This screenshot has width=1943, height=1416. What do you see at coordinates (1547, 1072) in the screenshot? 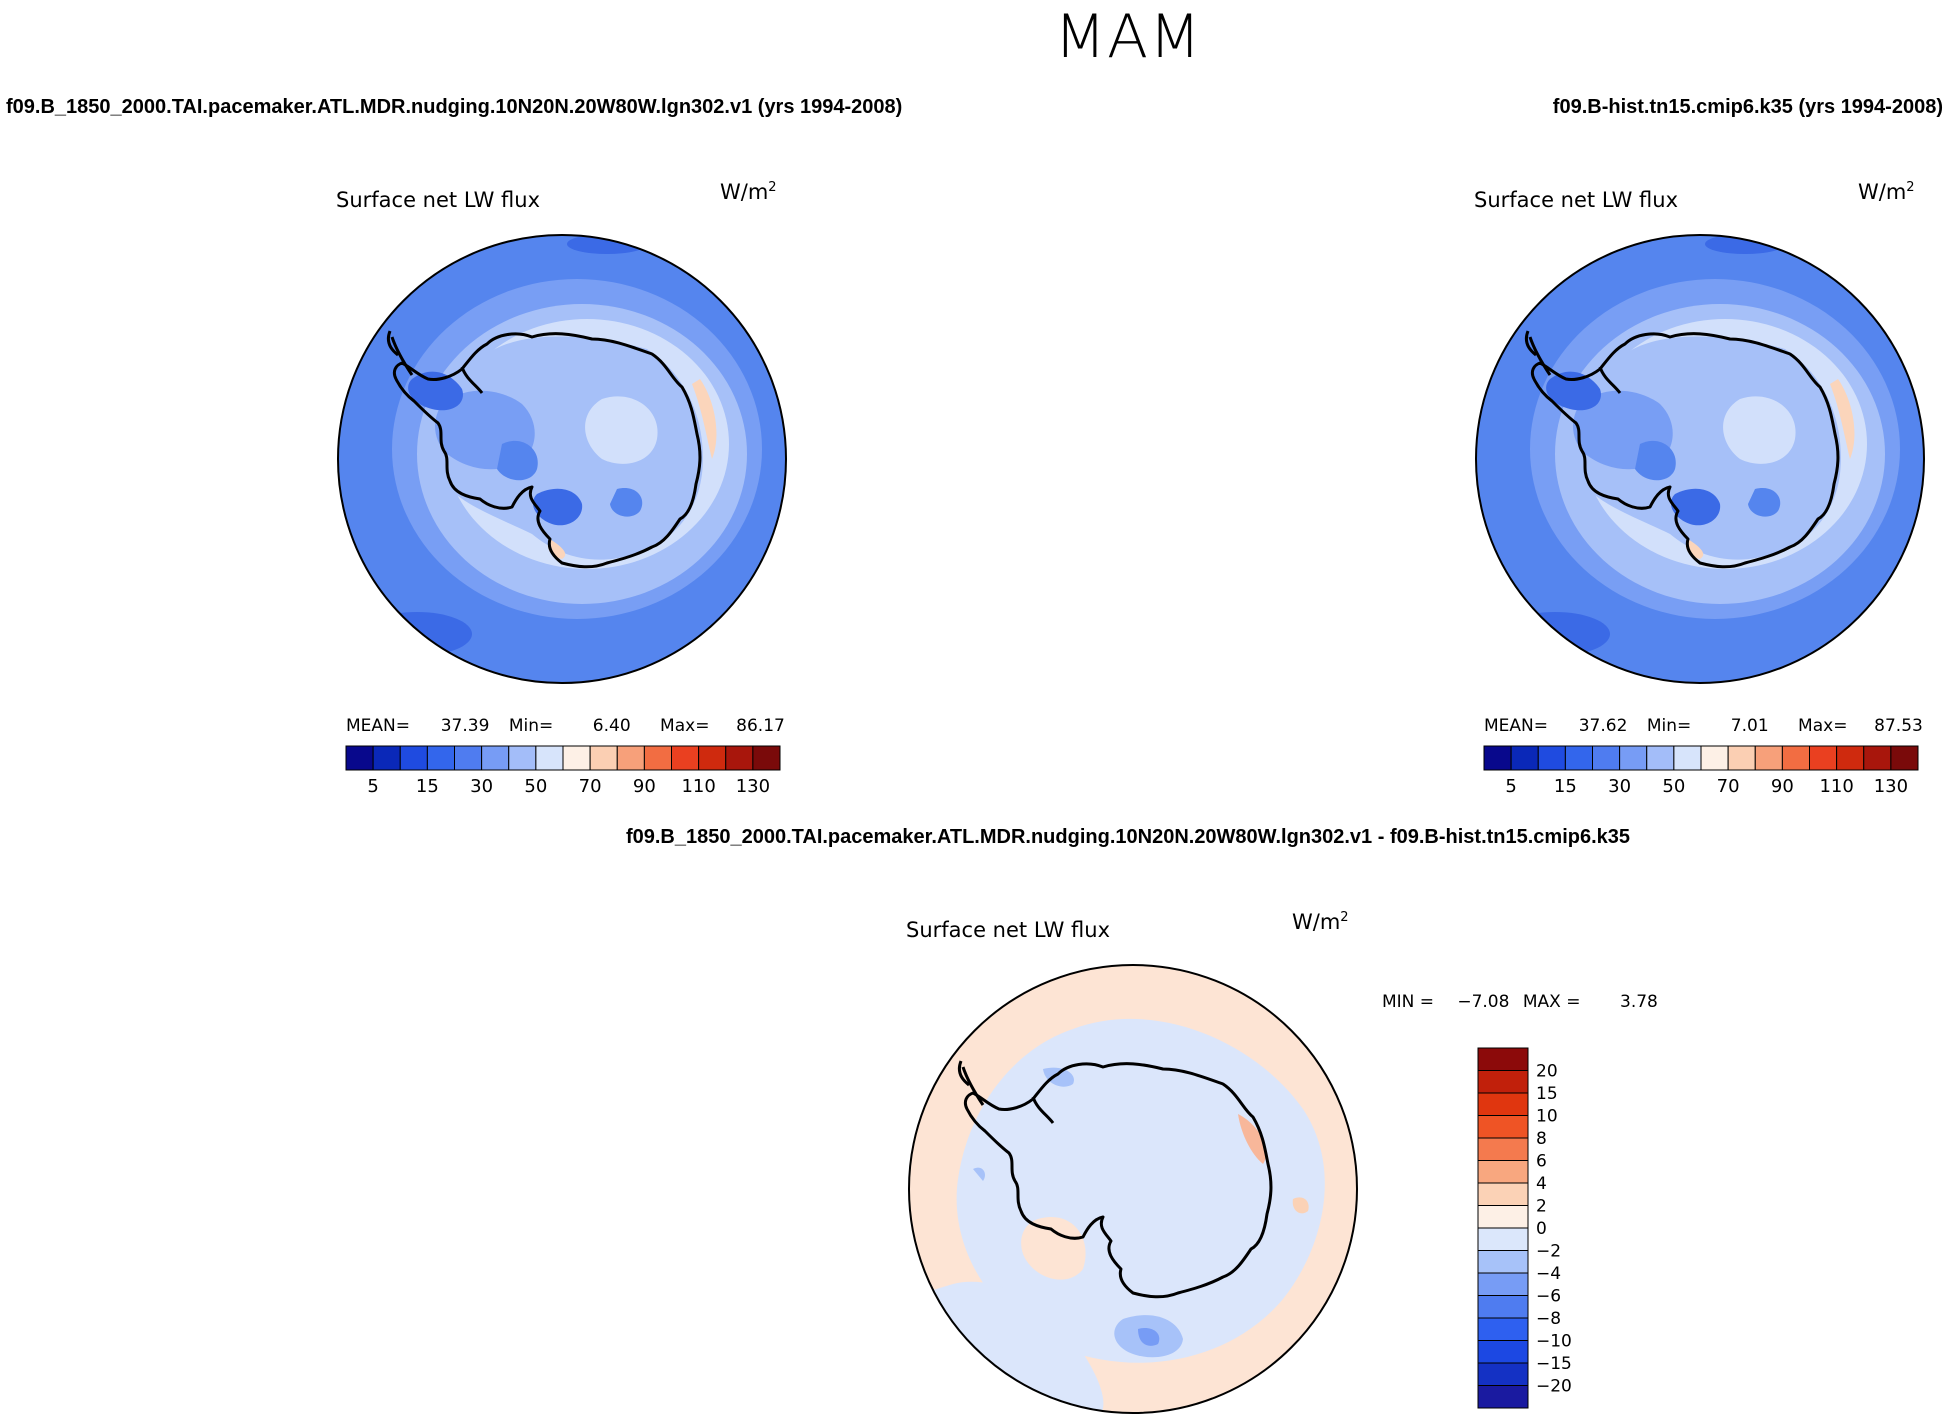
I see `colorbar-tick-label: 20` at bounding box center [1547, 1072].